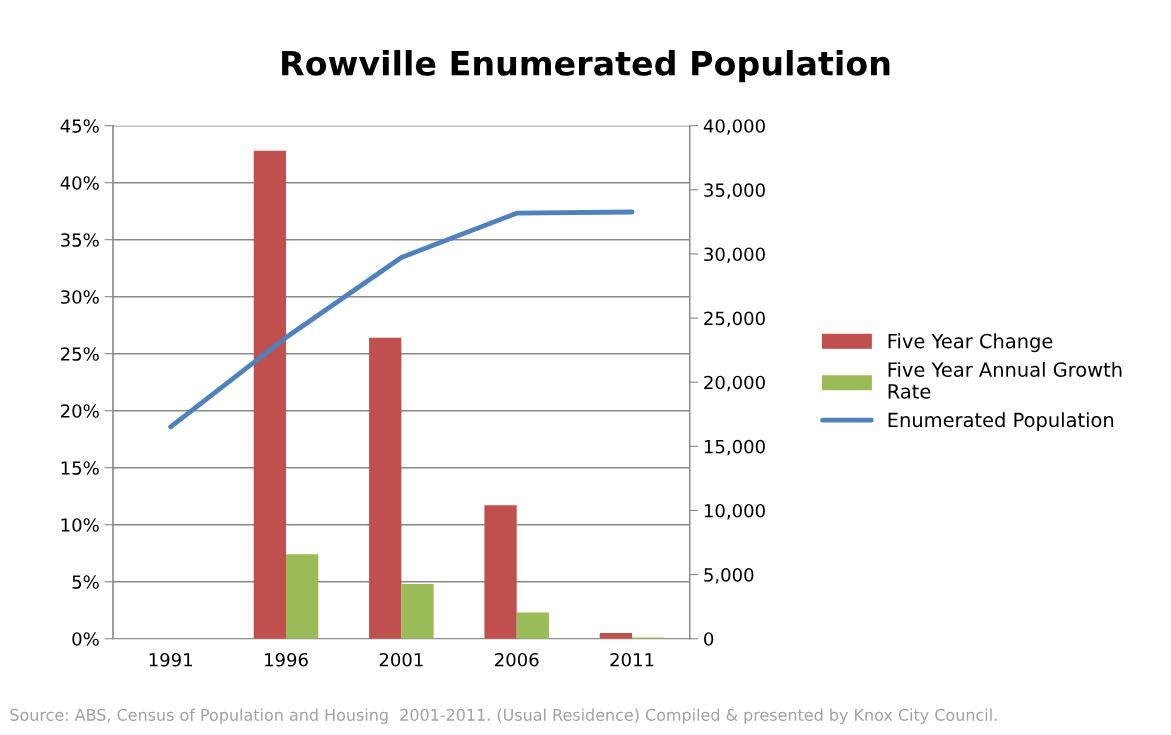 The image size is (1171, 735). Describe the element at coordinates (503, 716) in the screenshot. I see `source-note: Source: ABS, Census of Population and Housing 2001-2011. (Usual Residence) Compiled & presented by Knox City Council.` at that location.